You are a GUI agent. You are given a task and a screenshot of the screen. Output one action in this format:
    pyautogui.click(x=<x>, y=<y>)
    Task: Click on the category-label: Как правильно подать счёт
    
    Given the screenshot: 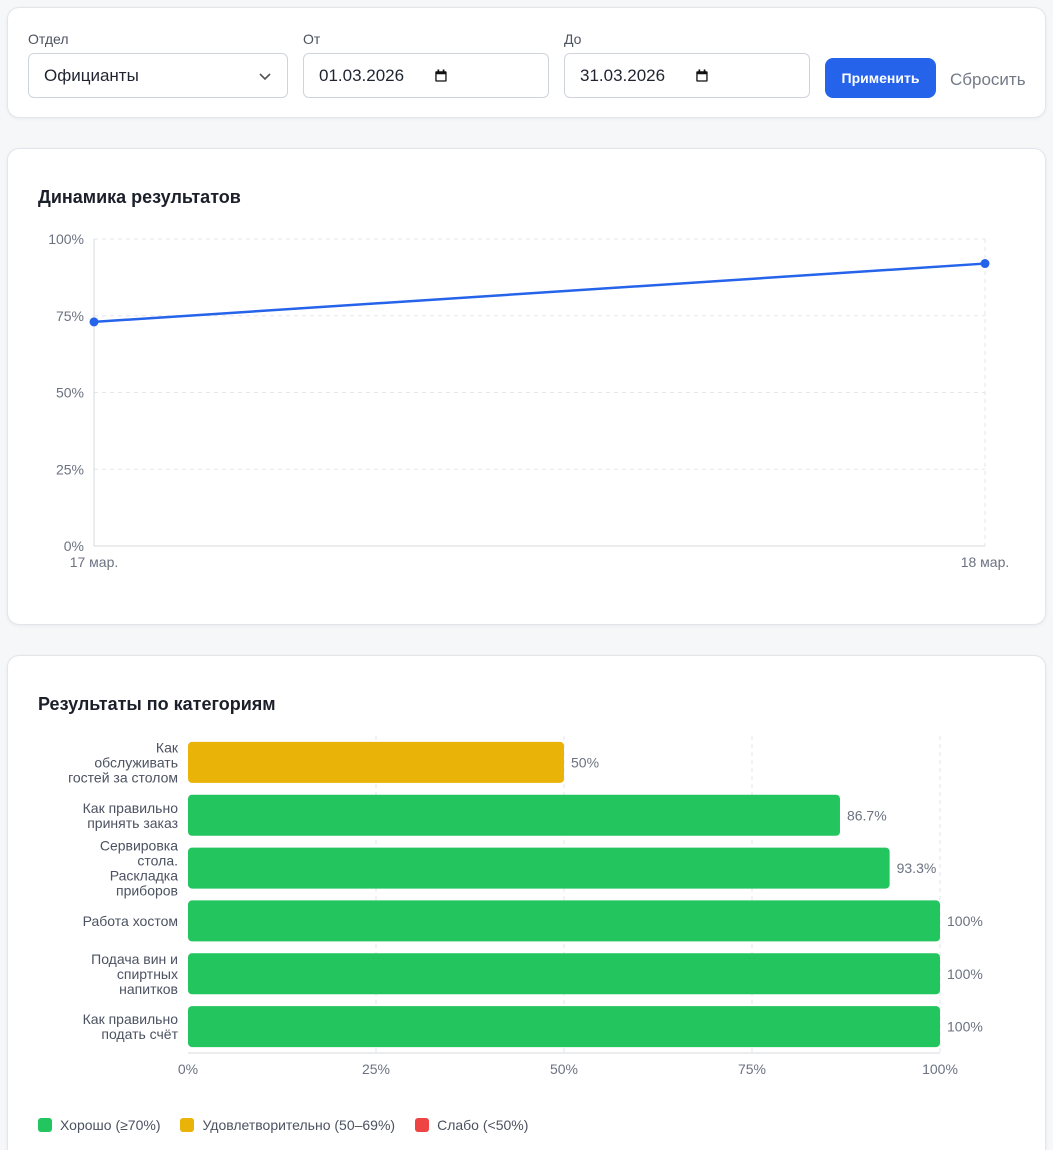 What is the action you would take?
    pyautogui.click(x=131, y=1026)
    